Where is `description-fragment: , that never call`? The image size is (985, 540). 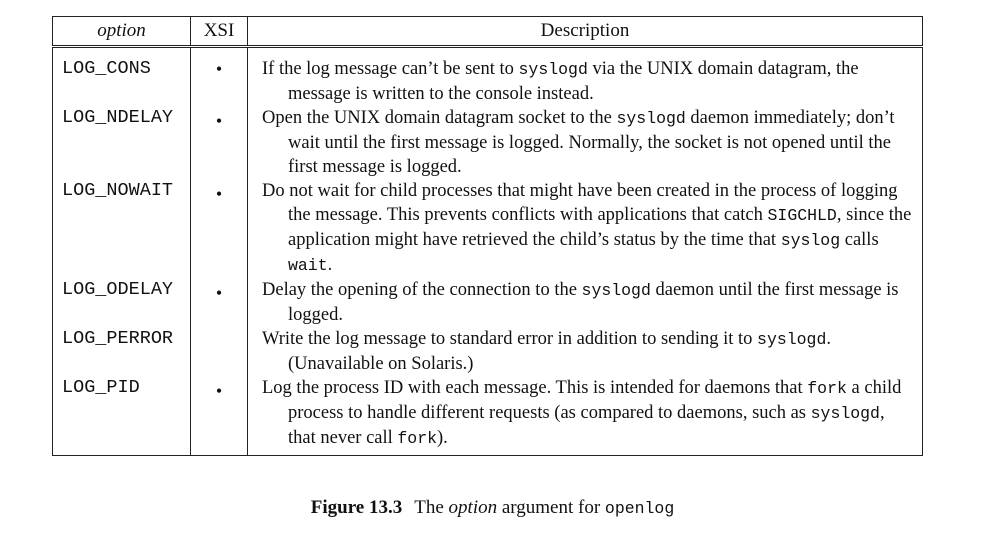
description-fragment: , that never call is located at coordinates (586, 425).